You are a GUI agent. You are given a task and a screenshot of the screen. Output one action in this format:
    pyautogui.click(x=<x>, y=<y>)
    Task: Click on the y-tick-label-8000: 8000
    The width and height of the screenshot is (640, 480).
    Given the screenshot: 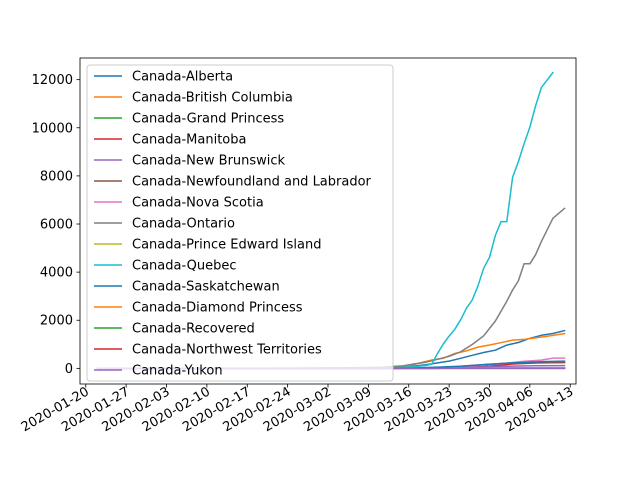 What is the action you would take?
    pyautogui.click(x=56, y=176)
    